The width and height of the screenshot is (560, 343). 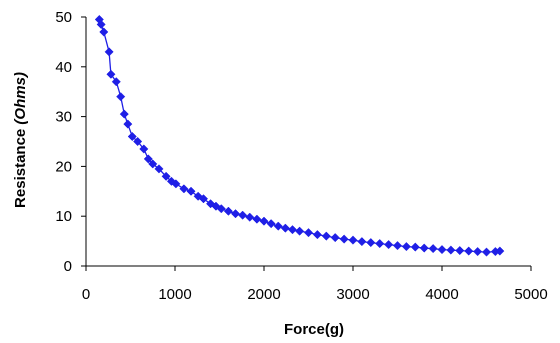 What do you see at coordinates (20, 166) in the screenshot?
I see `y-axis-title-prefix: Resistance` at bounding box center [20, 166].